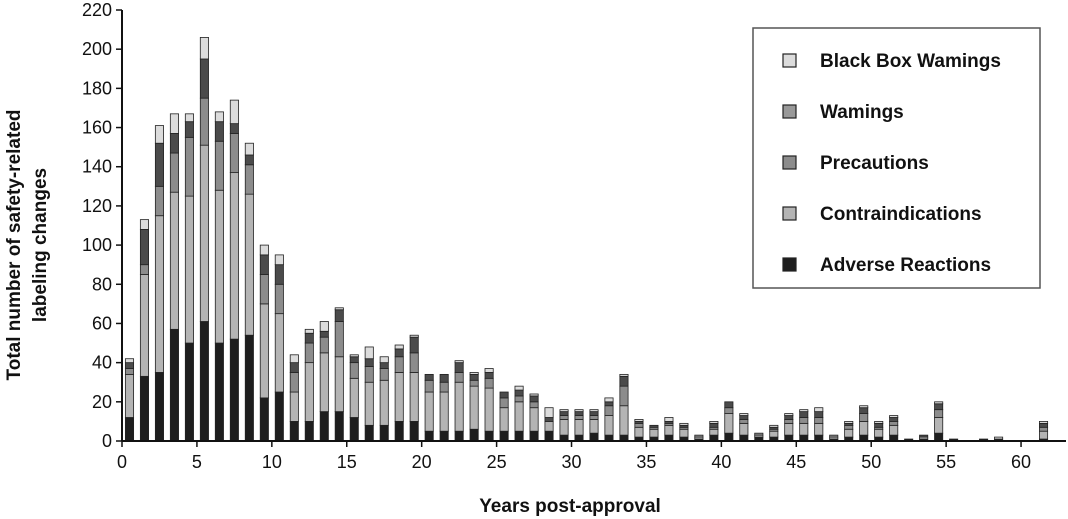  I want to click on y-tick-label: 80, so click(102, 284).